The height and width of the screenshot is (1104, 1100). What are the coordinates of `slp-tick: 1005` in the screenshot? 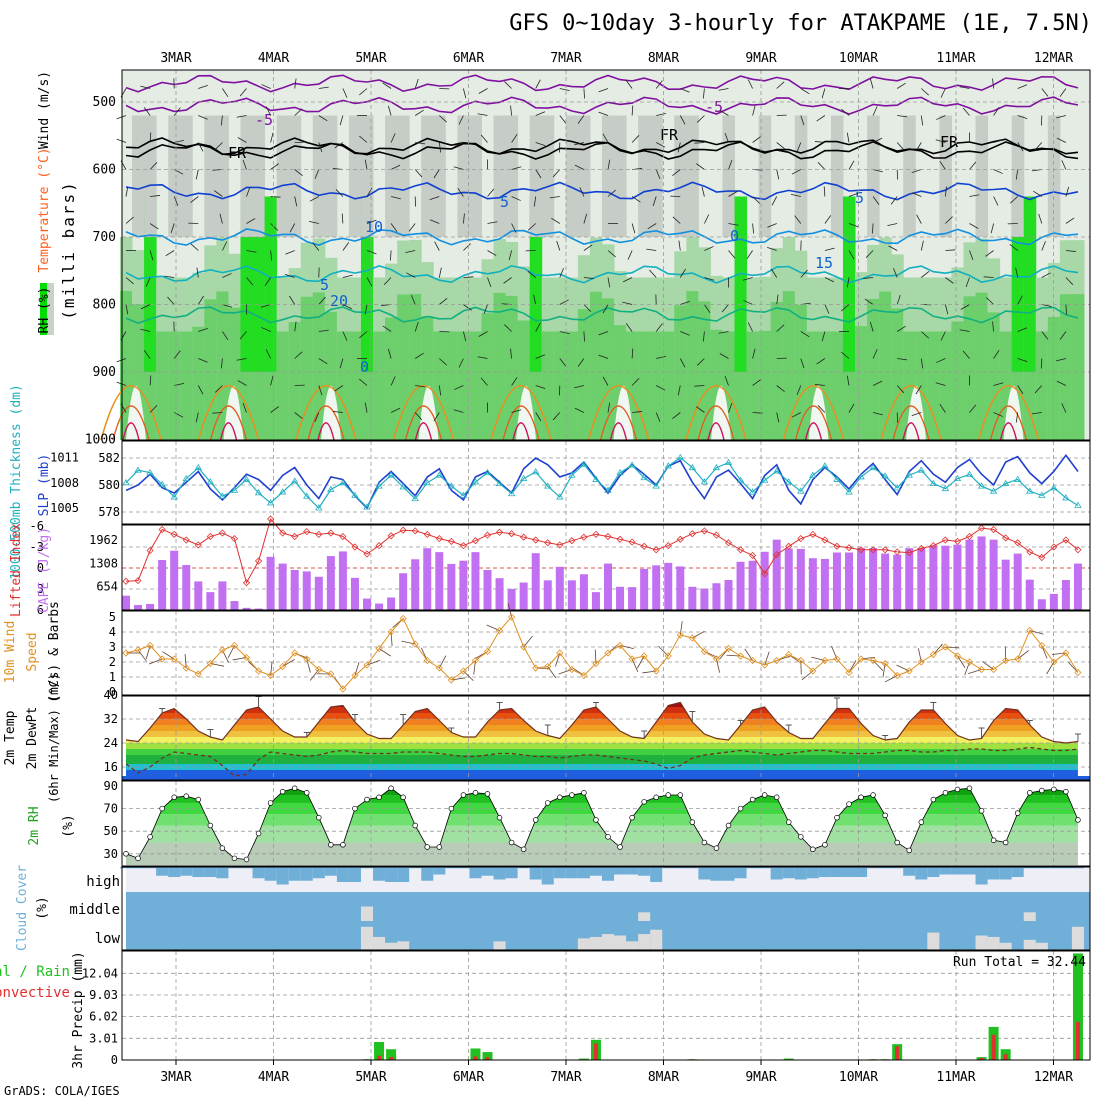 It's located at (64, 508).